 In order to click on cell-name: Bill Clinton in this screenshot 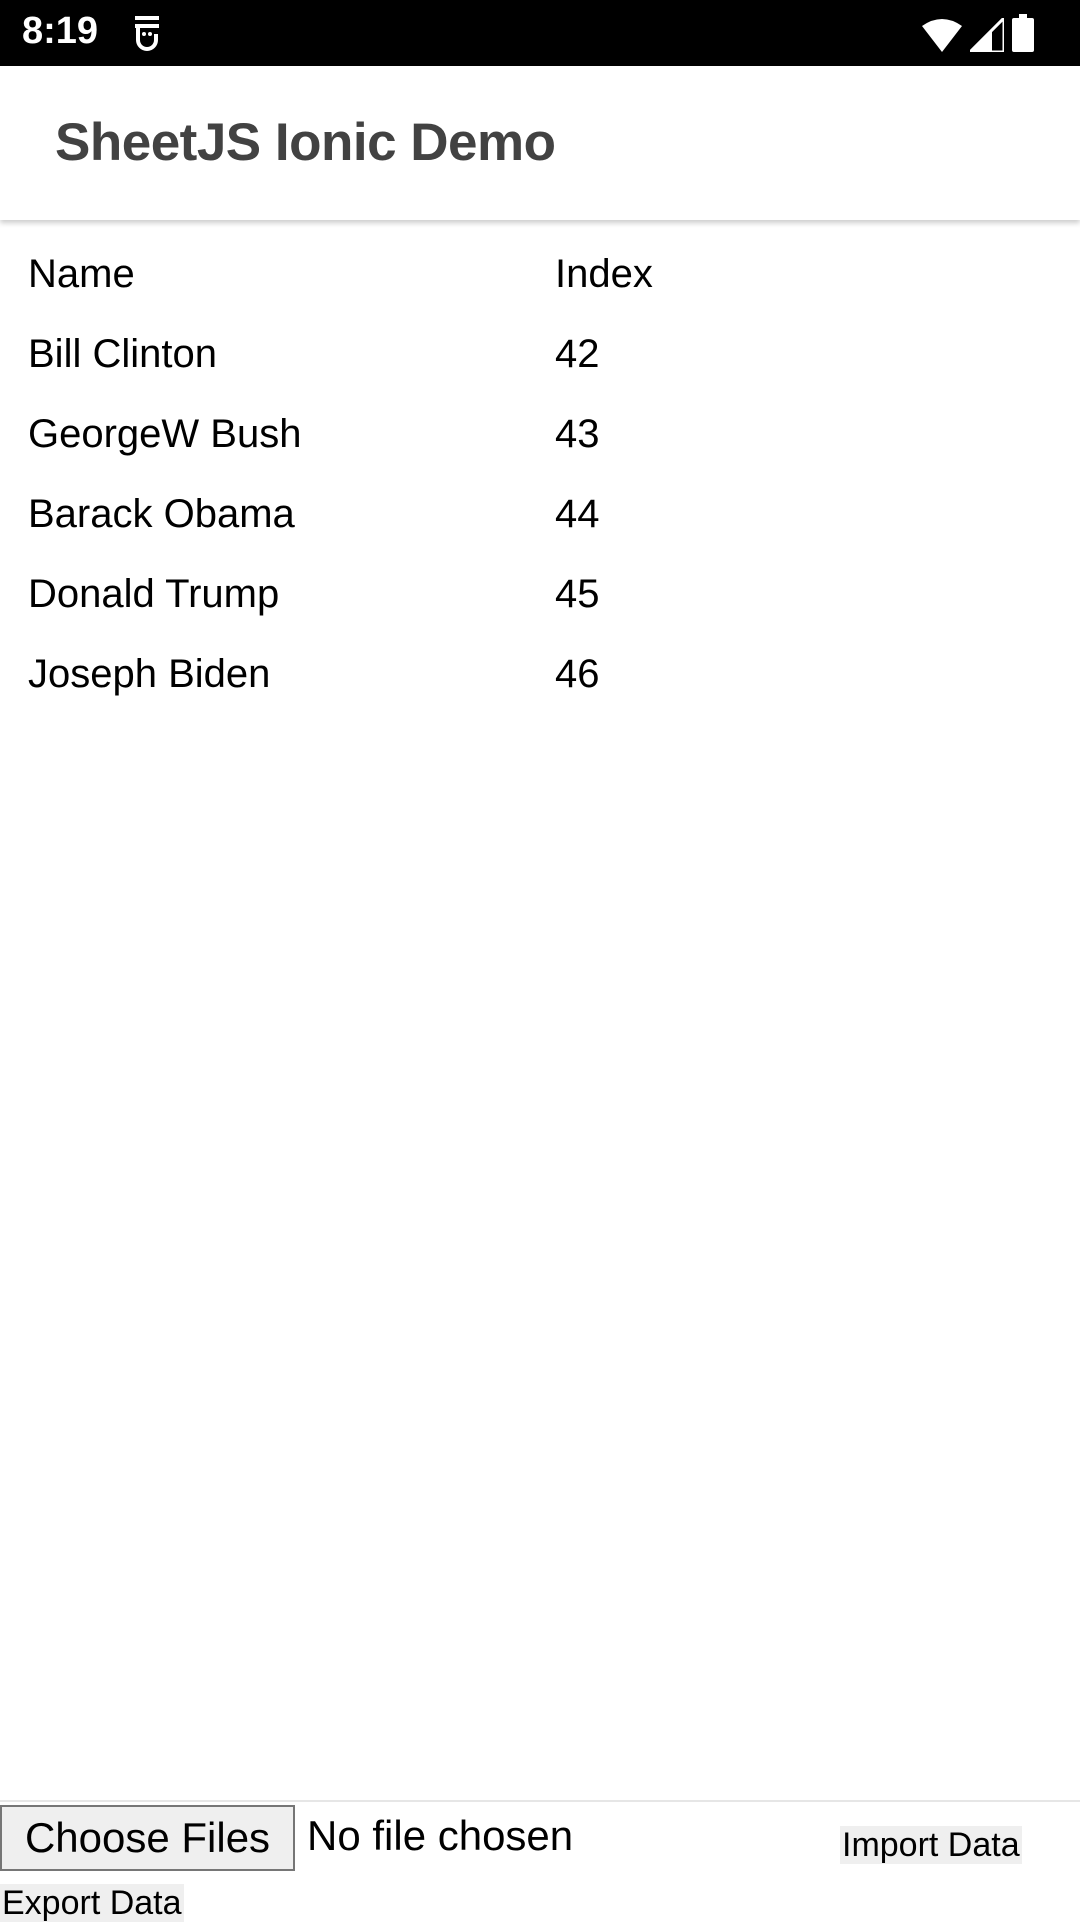, I will do `click(122, 353)`.